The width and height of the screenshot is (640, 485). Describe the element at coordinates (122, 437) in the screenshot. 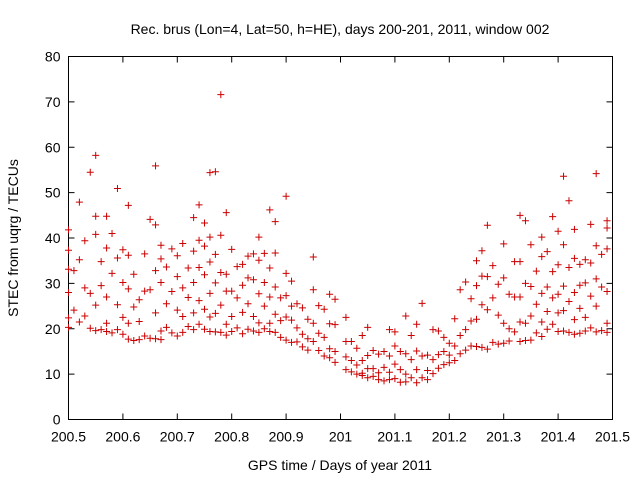

I see `x-tick-label: 200.6` at that location.